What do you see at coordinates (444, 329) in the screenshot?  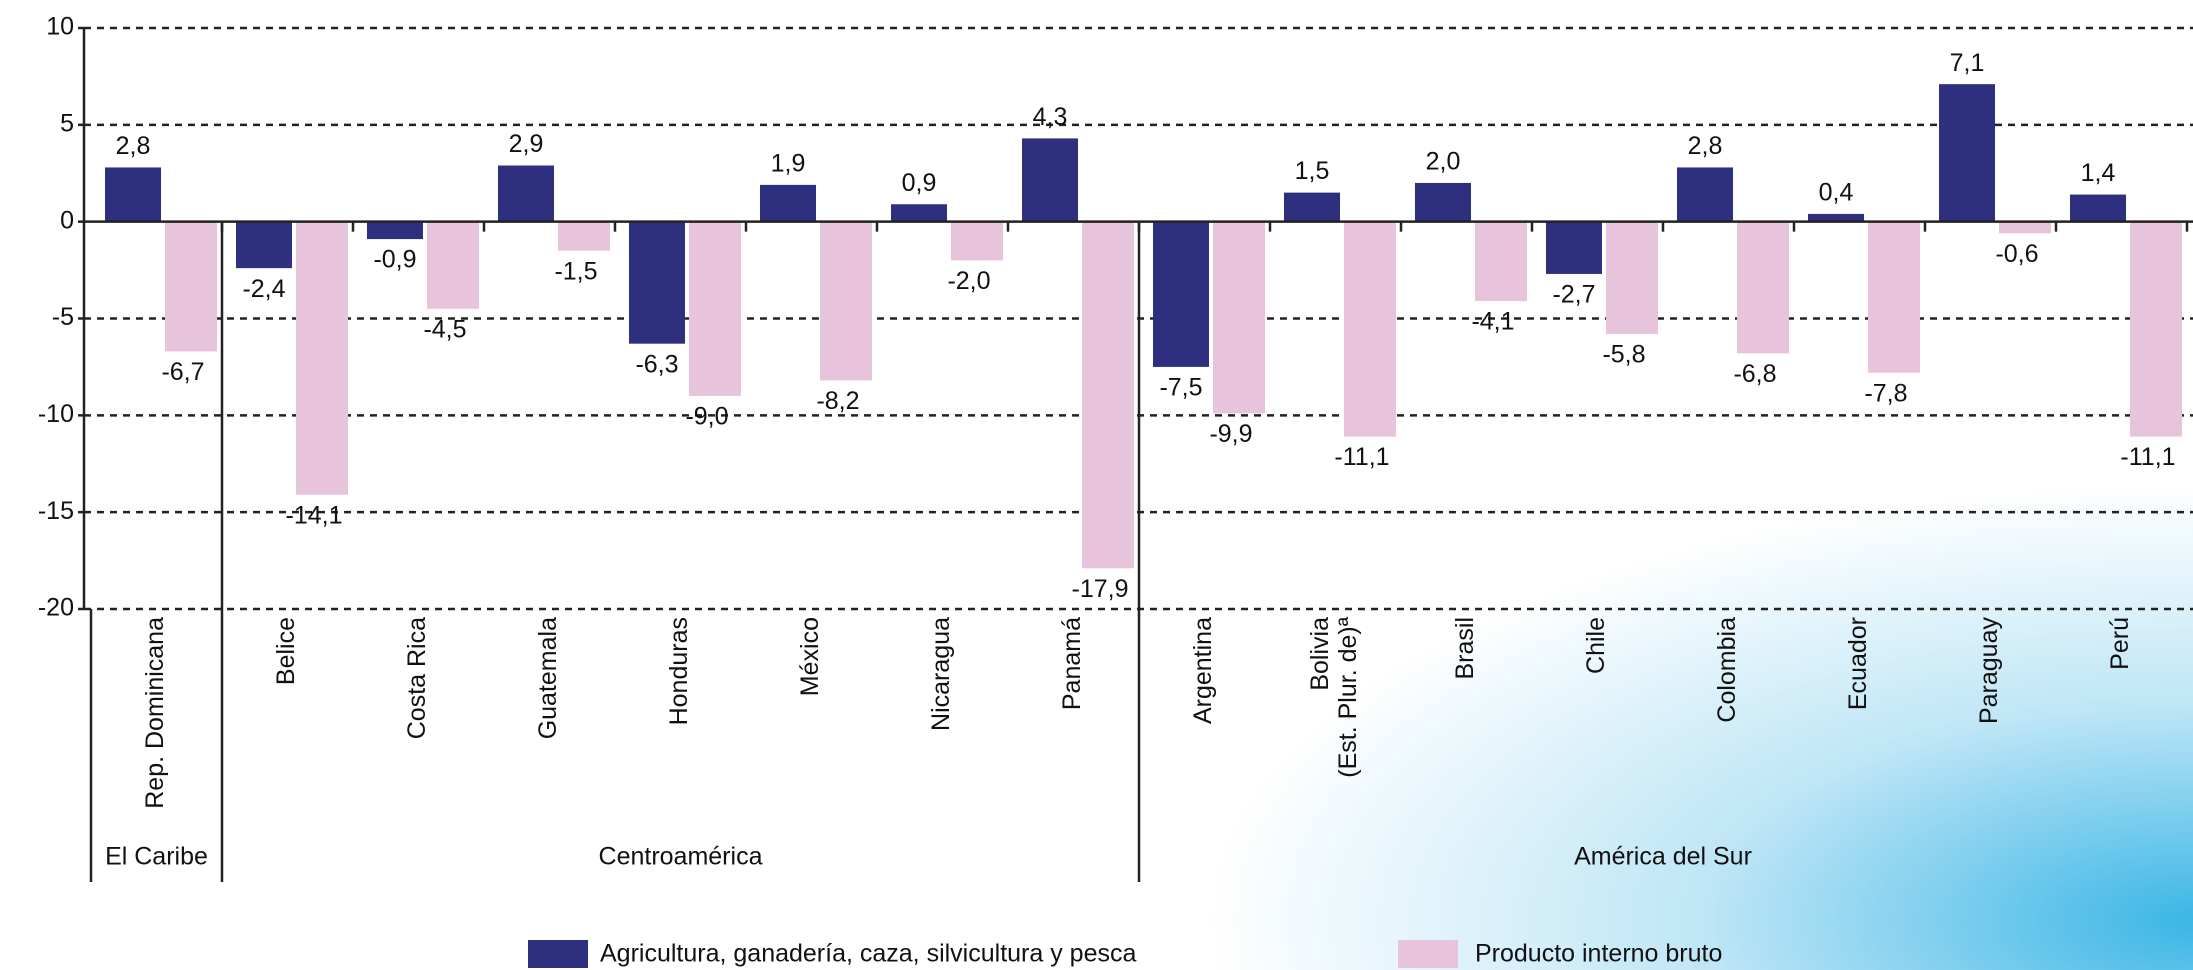 I see `value-label: -4,5` at bounding box center [444, 329].